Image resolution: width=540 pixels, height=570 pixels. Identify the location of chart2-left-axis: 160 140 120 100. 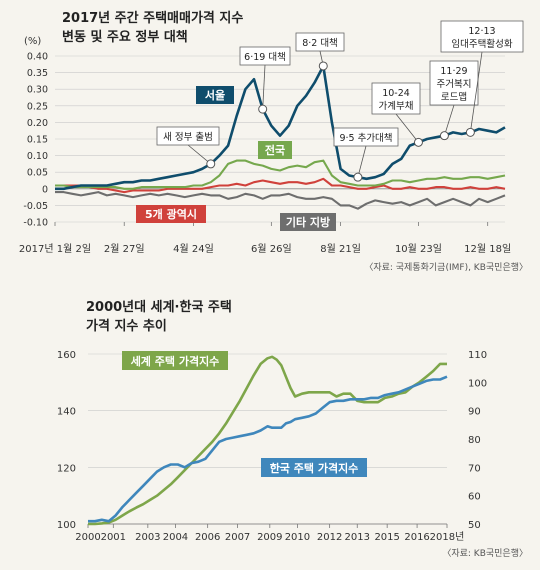
(66, 440).